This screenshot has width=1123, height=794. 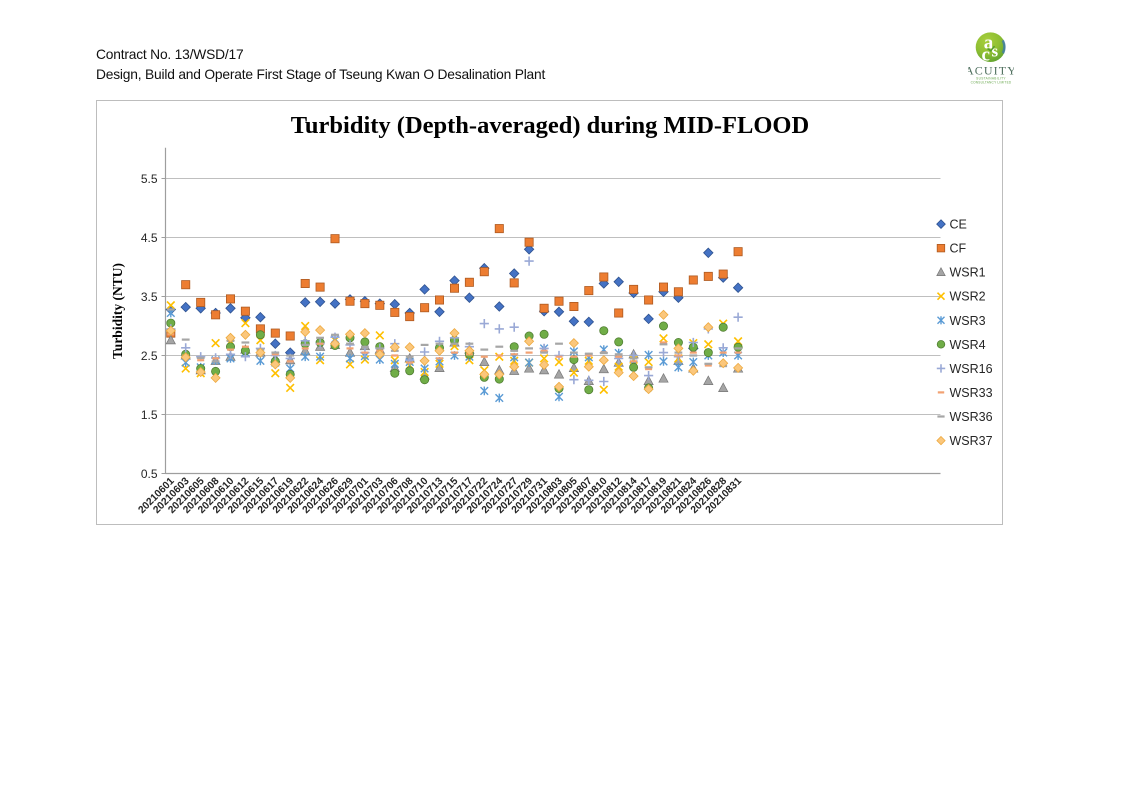 I want to click on svg-text: s, so click(x=995, y=51).